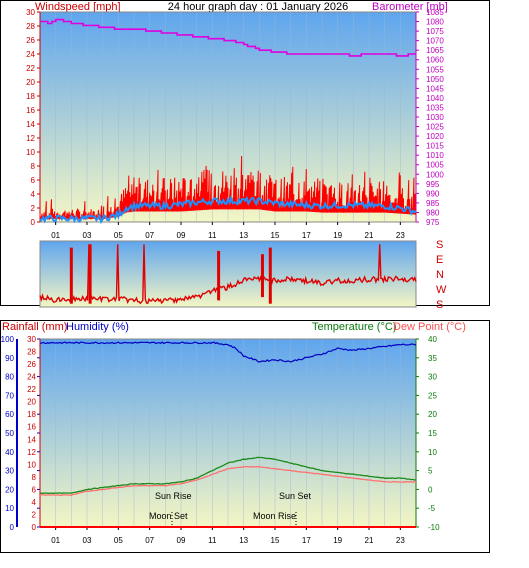 The width and height of the screenshot is (529, 568). I want to click on moon-rise-annotation: Moon Rise, so click(274, 516).